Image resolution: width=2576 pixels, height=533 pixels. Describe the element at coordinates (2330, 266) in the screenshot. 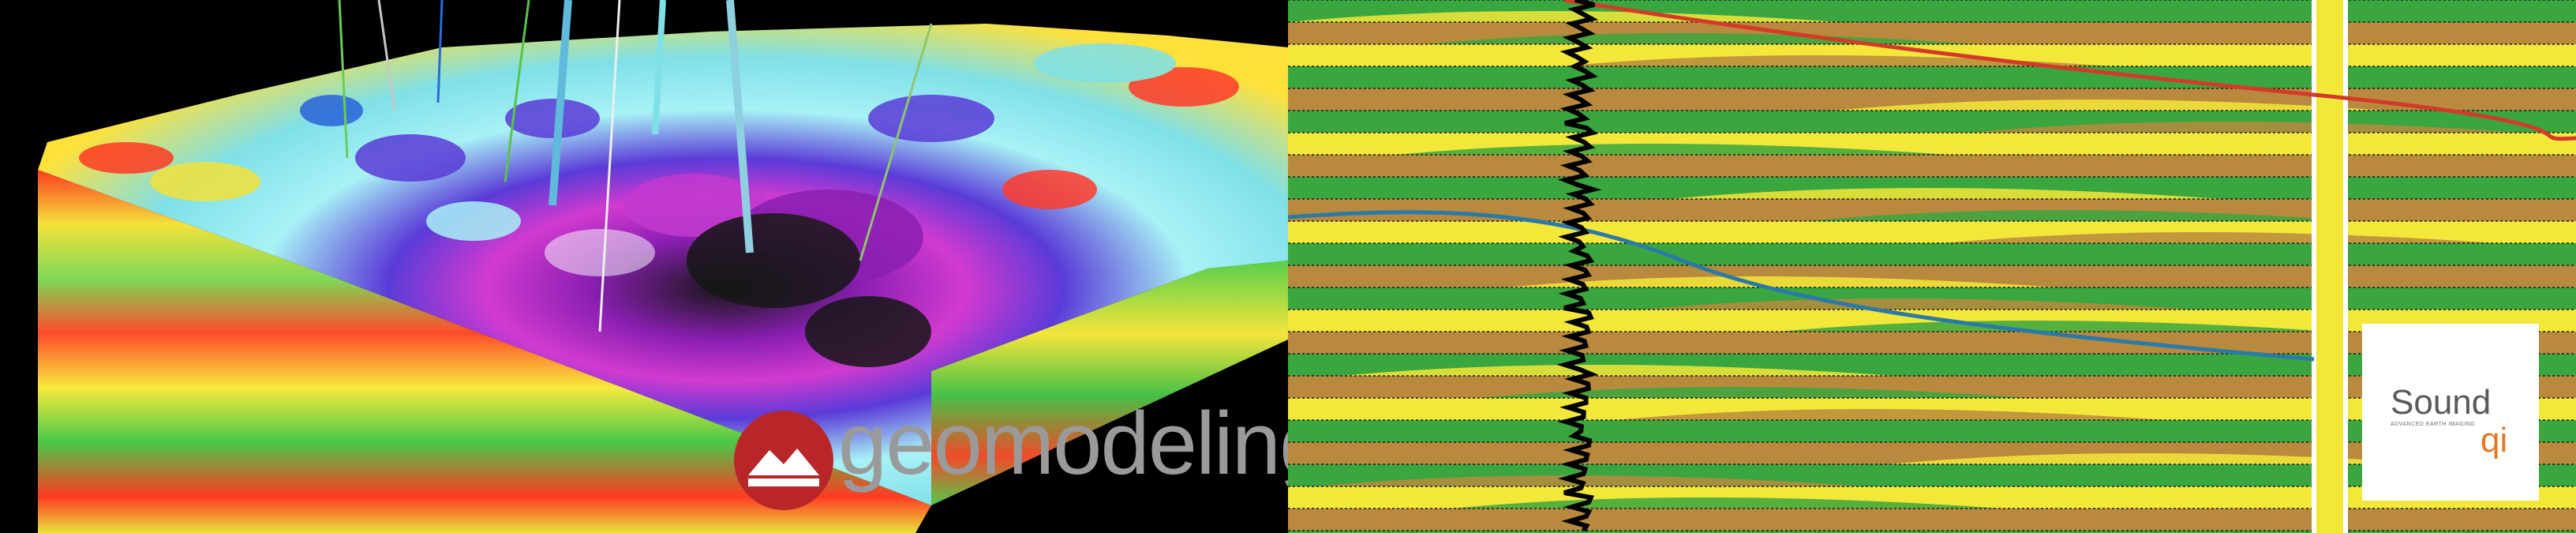

I see `well-track` at that location.